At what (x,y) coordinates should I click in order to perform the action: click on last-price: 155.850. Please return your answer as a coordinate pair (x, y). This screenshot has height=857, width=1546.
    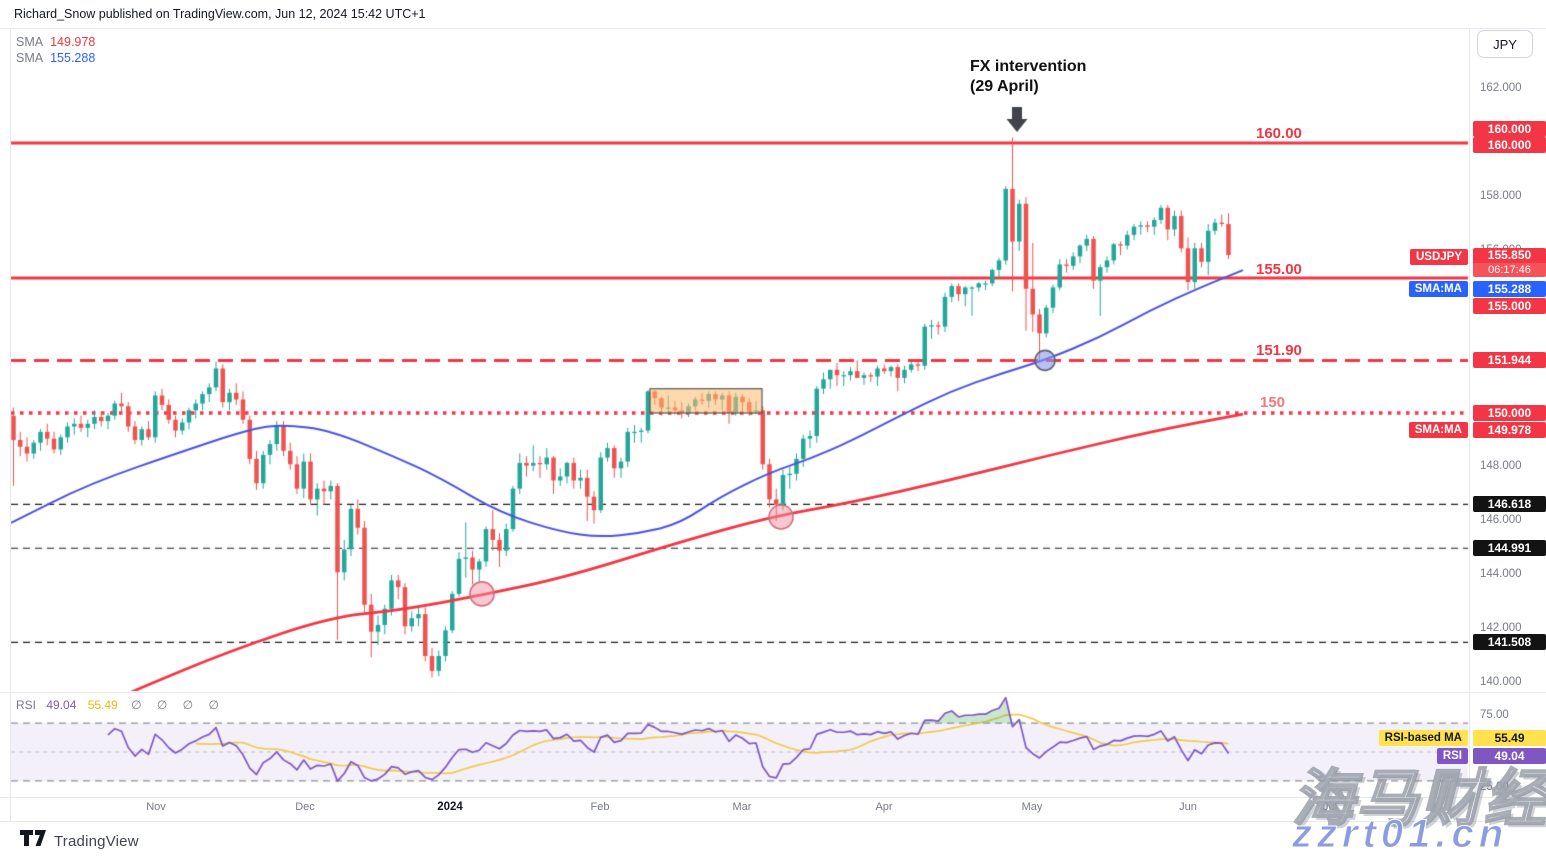
    Looking at the image, I should click on (1509, 255).